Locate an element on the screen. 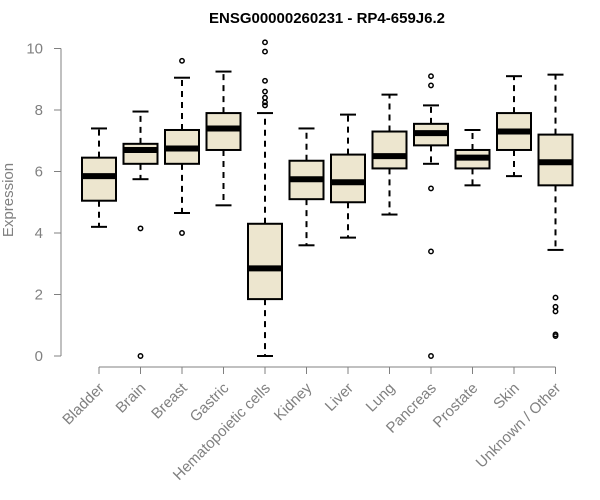 The image size is (600, 500). y-tick-label: 0 is located at coordinates (39, 356).